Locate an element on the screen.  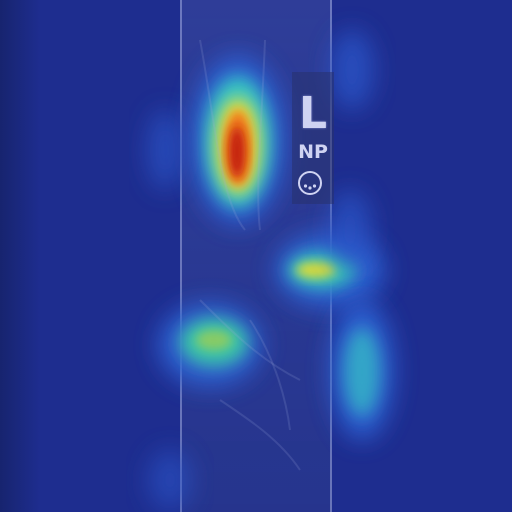
heat-region-upper is located at coordinates (238, 140).